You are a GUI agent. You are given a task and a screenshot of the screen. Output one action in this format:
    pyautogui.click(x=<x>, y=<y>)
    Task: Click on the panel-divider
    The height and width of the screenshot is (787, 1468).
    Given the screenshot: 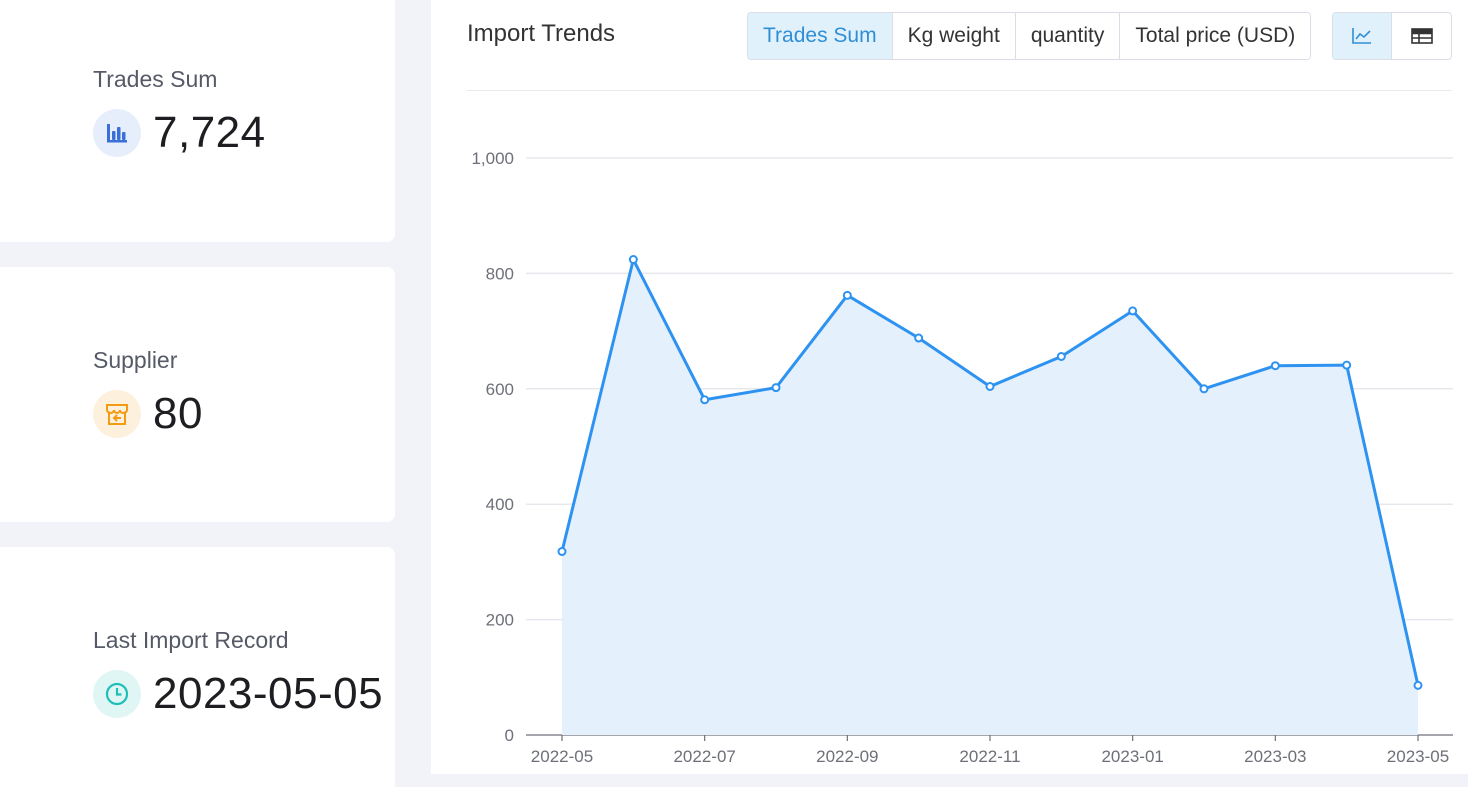 What is the action you would take?
    pyautogui.click(x=959, y=90)
    